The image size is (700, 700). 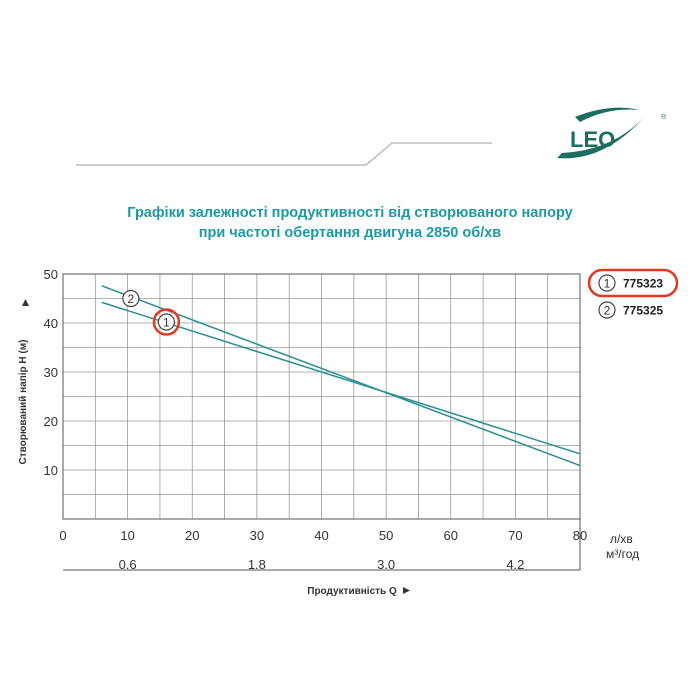 What do you see at coordinates (386, 535) in the screenshot?
I see `x-tick-label: 50` at bounding box center [386, 535].